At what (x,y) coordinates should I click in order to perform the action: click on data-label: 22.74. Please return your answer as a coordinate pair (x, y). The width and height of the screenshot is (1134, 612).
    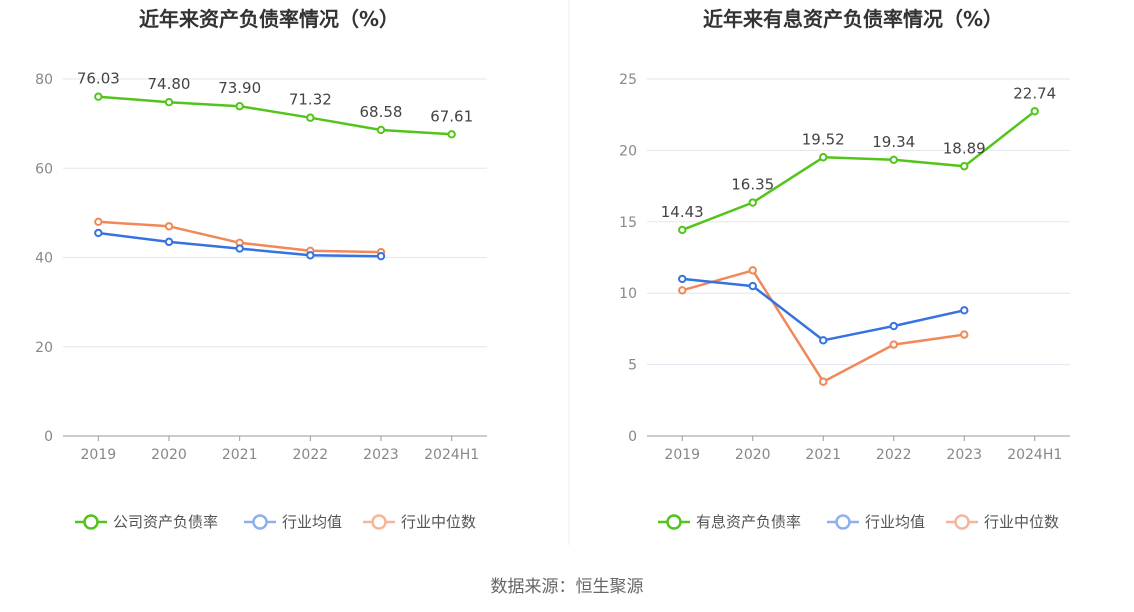
    Looking at the image, I should click on (1034, 93).